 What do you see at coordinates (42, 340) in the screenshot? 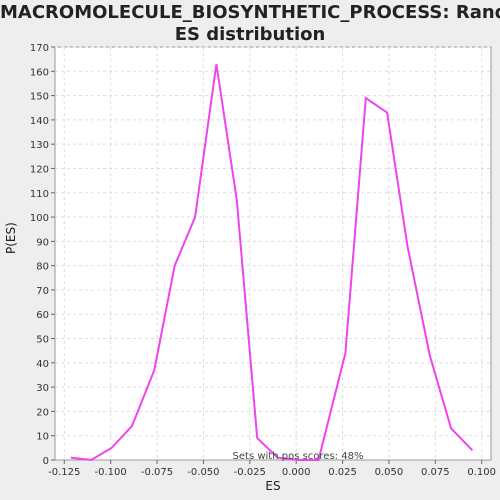
I see `y-tick-label: 50` at bounding box center [42, 340].